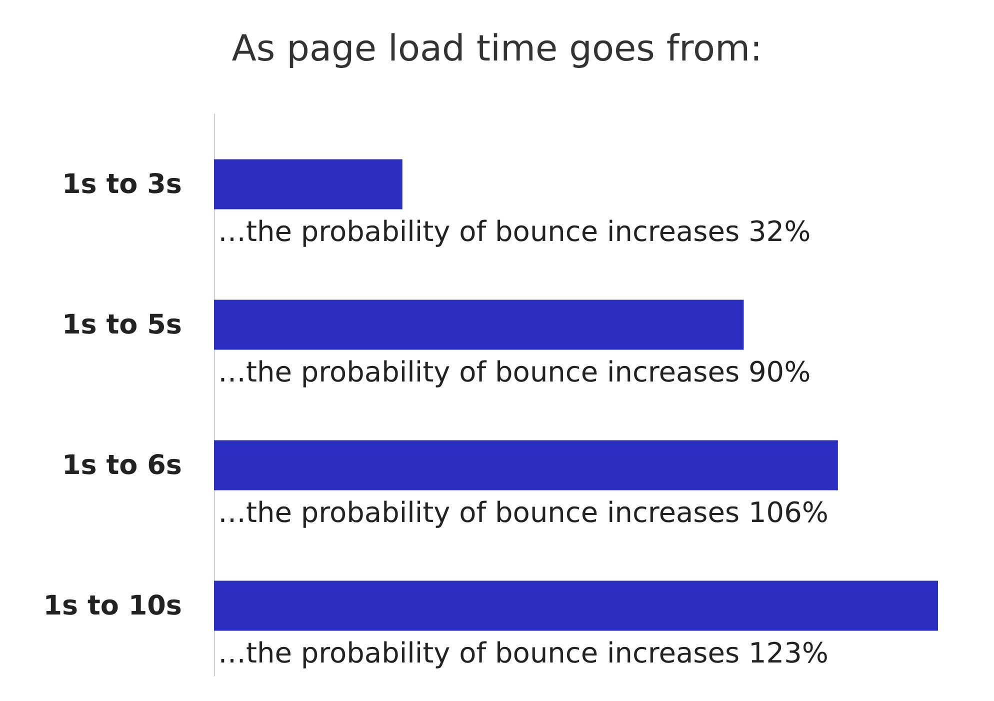 This screenshot has height=701, width=994. I want to click on data-label: …the probability of bounce increases 106%, so click(523, 512).